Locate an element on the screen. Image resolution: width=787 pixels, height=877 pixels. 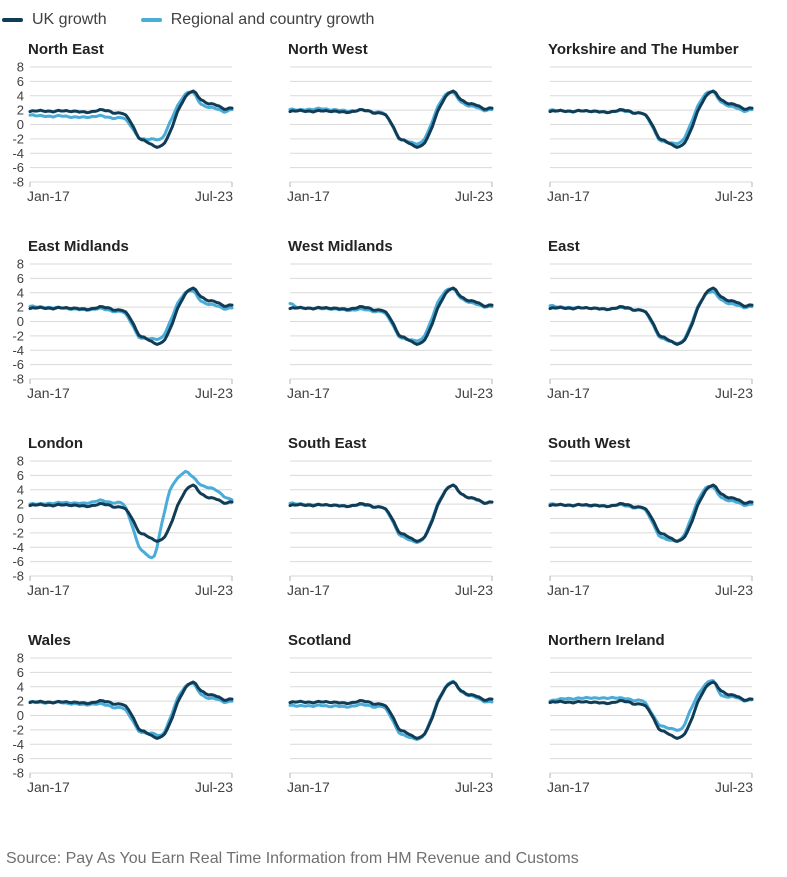
chart-south-east: Jan-17 Jul-23 is located at coordinates (390, 529).